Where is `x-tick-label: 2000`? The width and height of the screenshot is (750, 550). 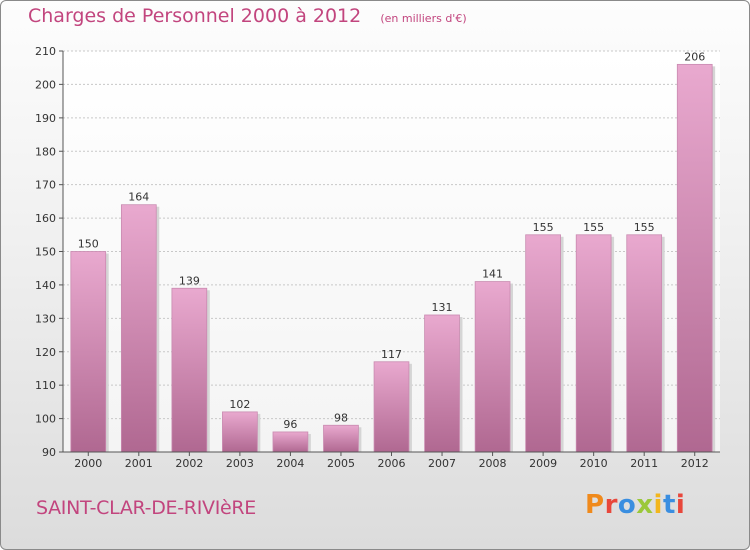 x-tick-label: 2000 is located at coordinates (88, 463).